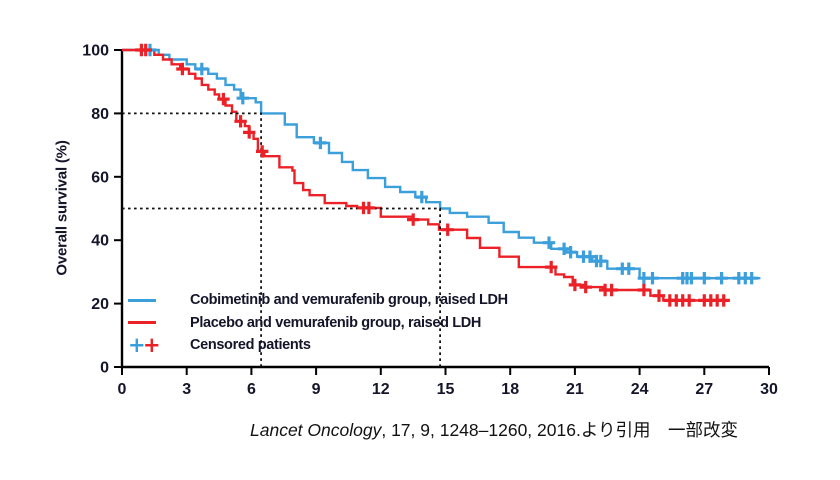 The width and height of the screenshot is (840, 480). What do you see at coordinates (104, 368) in the screenshot?
I see `y-tick-label-0: 0` at bounding box center [104, 368].